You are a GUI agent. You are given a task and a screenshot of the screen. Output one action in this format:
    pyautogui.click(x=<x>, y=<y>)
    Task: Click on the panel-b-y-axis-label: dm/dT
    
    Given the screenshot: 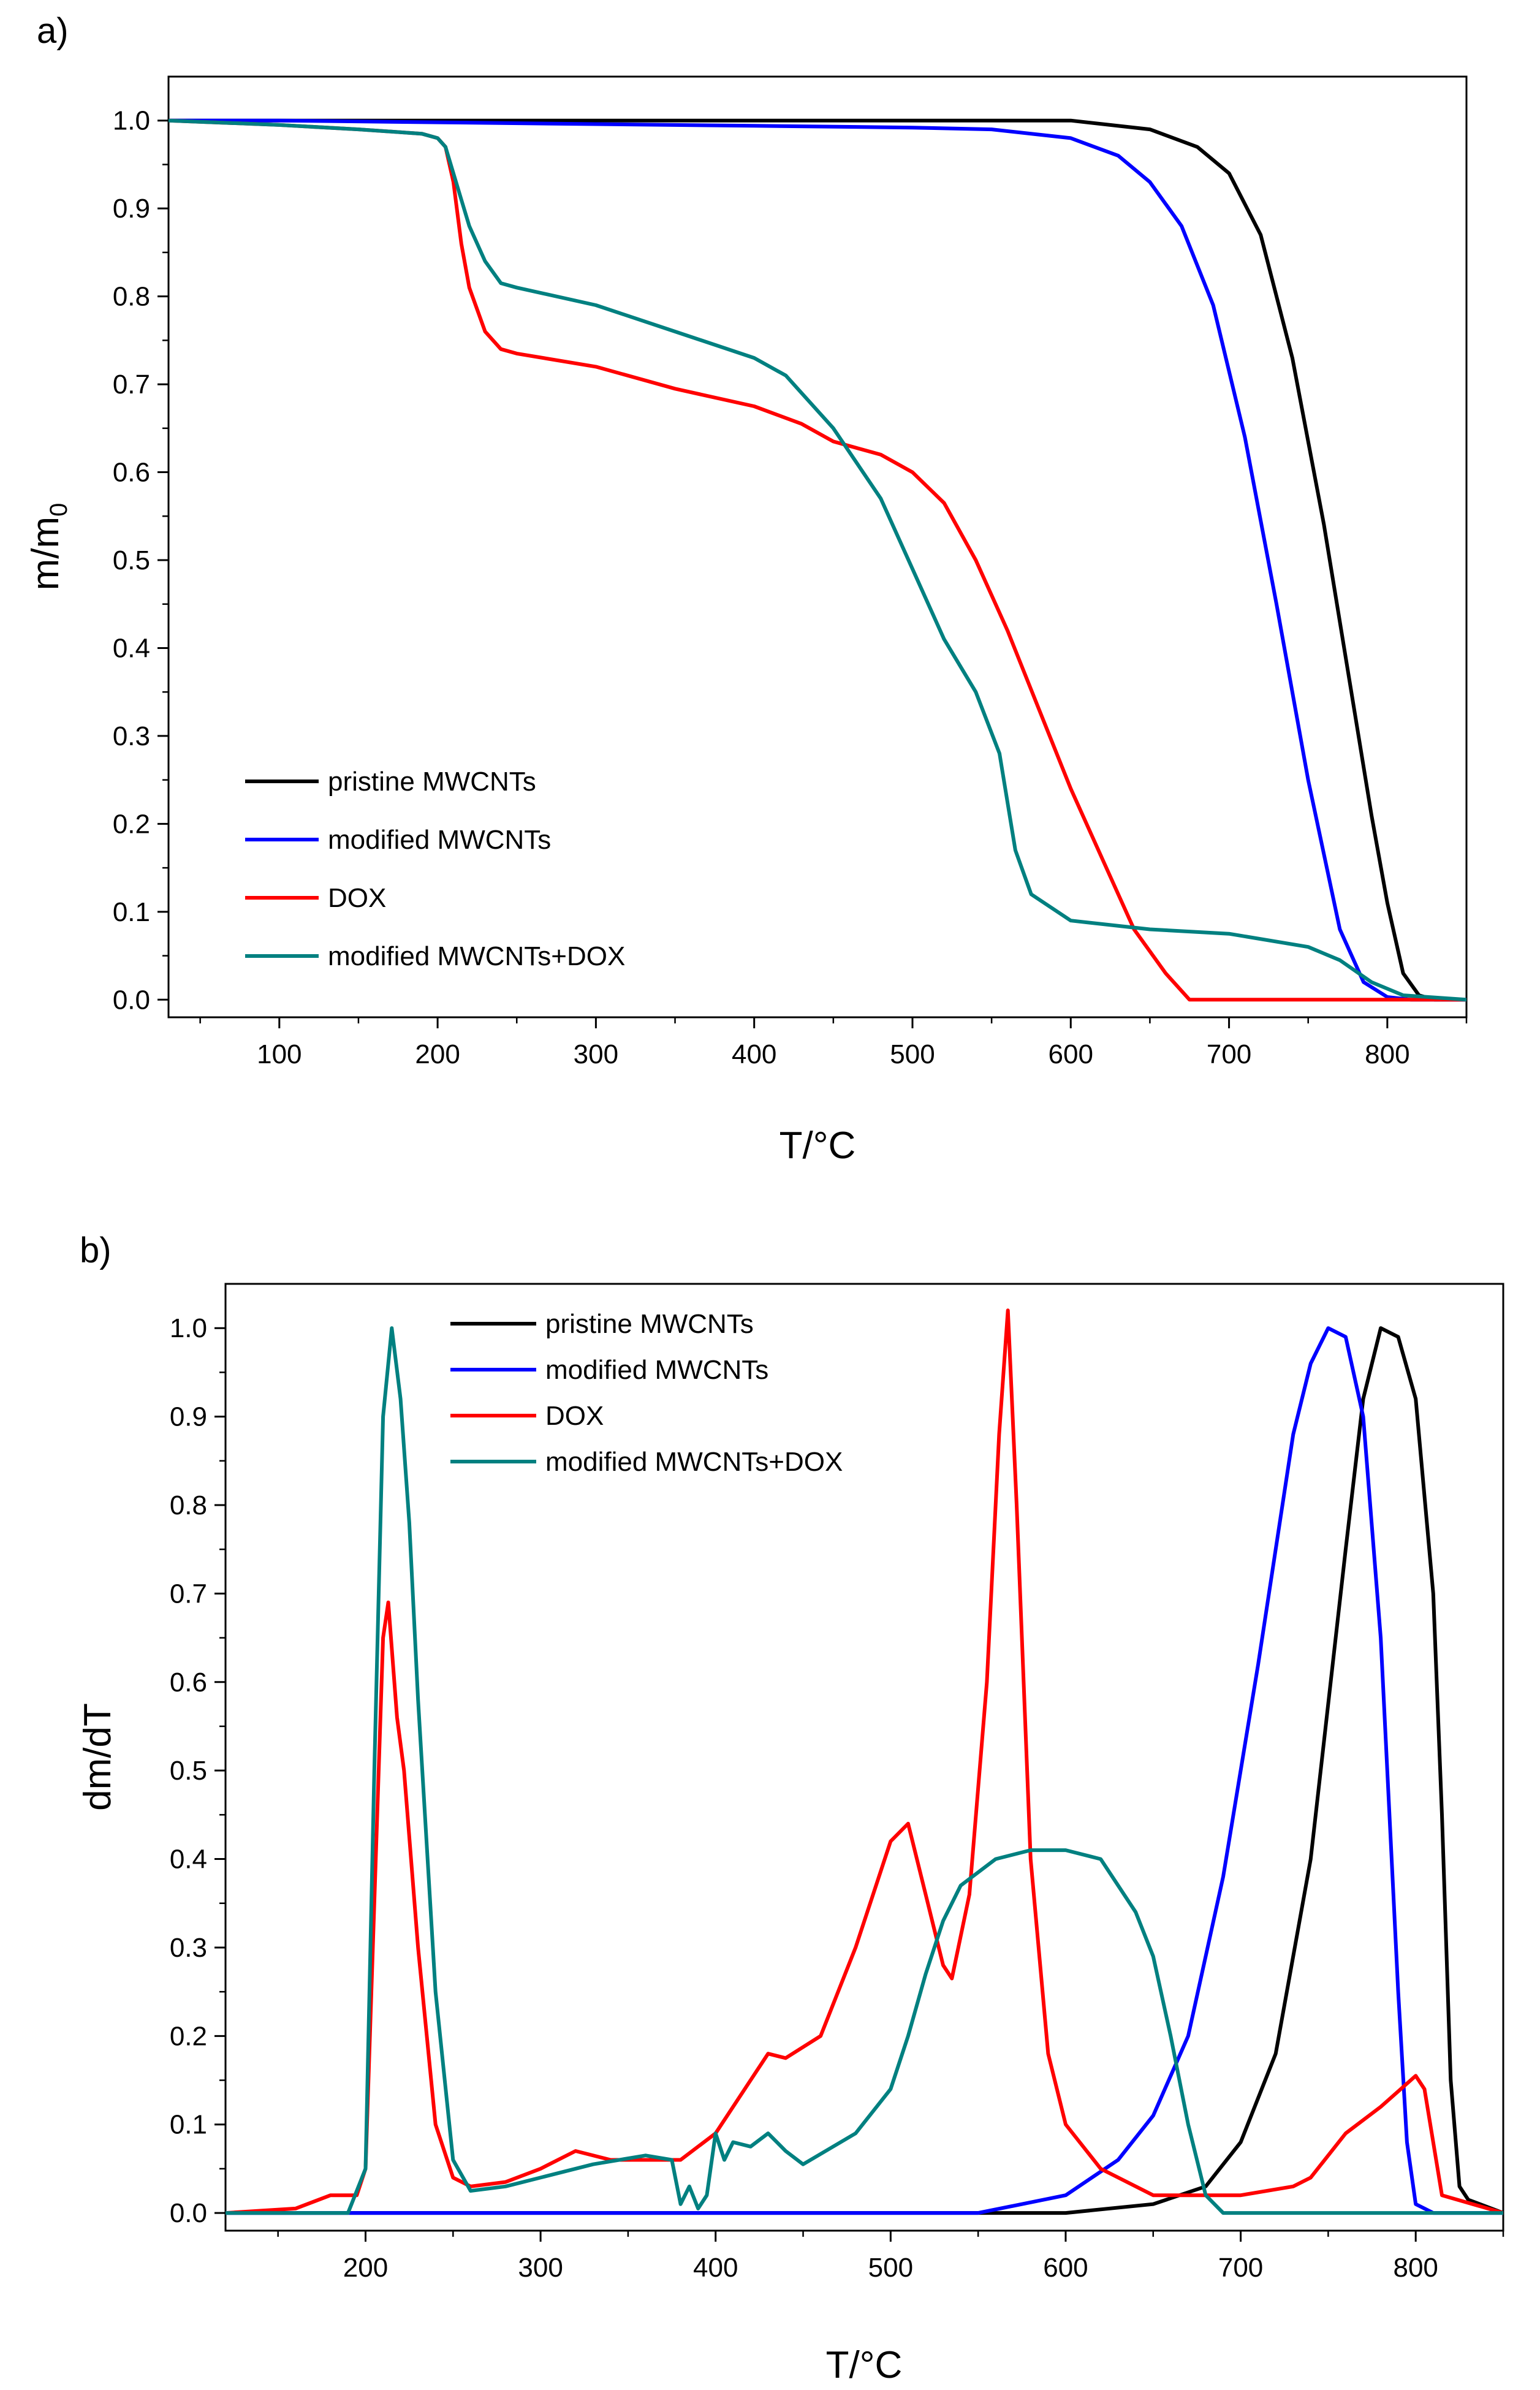 What is the action you would take?
    pyautogui.click(x=98, y=1757)
    